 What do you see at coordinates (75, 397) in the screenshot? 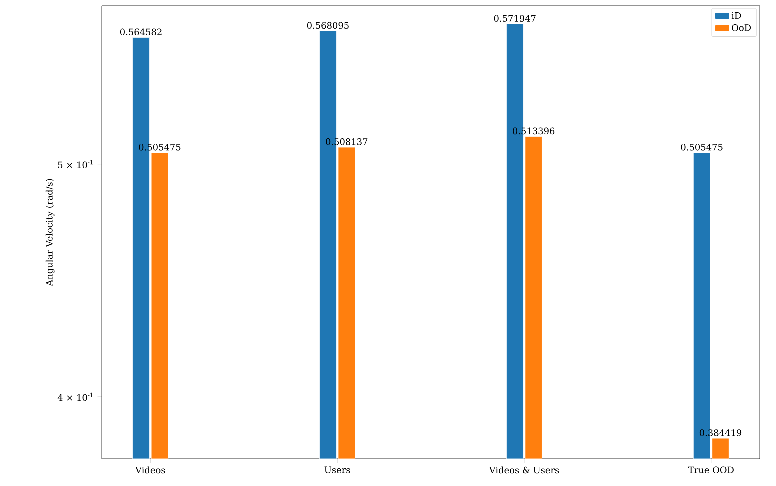
I see `y-tick-label: 4 × 10$^{-1}$` at bounding box center [75, 397].